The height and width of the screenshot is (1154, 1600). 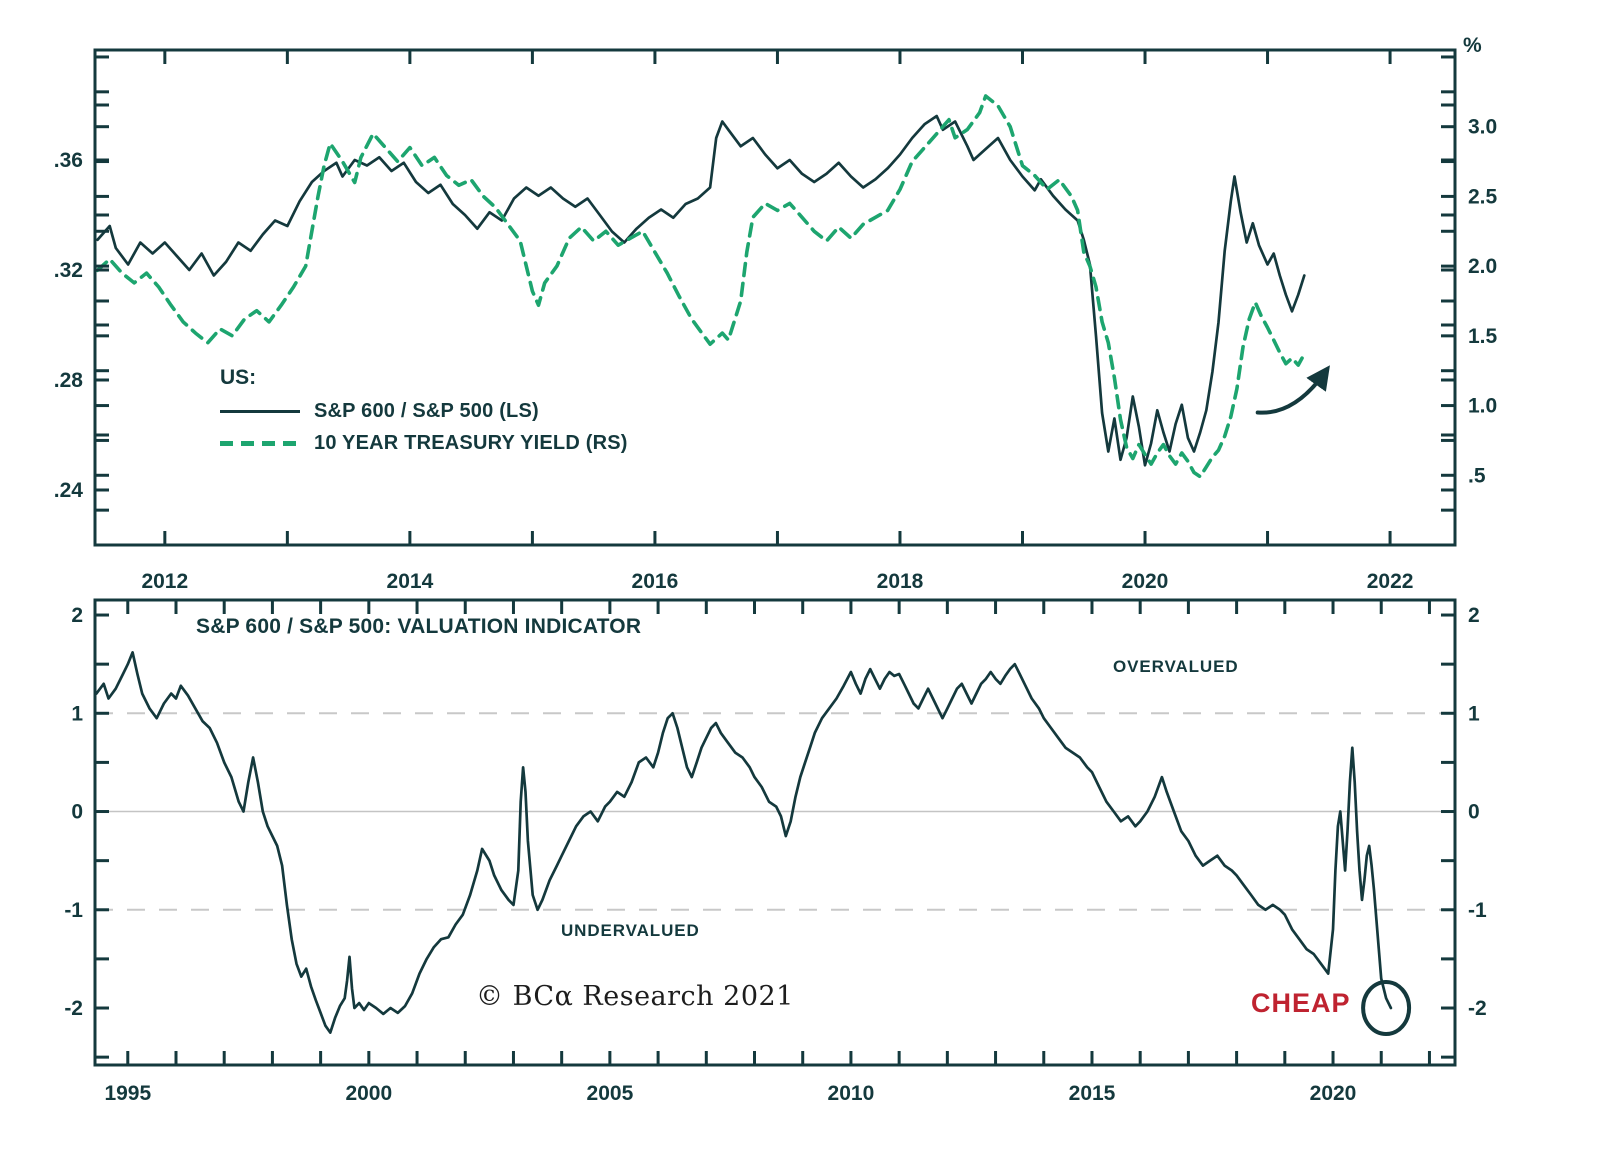 What do you see at coordinates (260, 411) in the screenshot?
I see `solid-line-swatch` at bounding box center [260, 411].